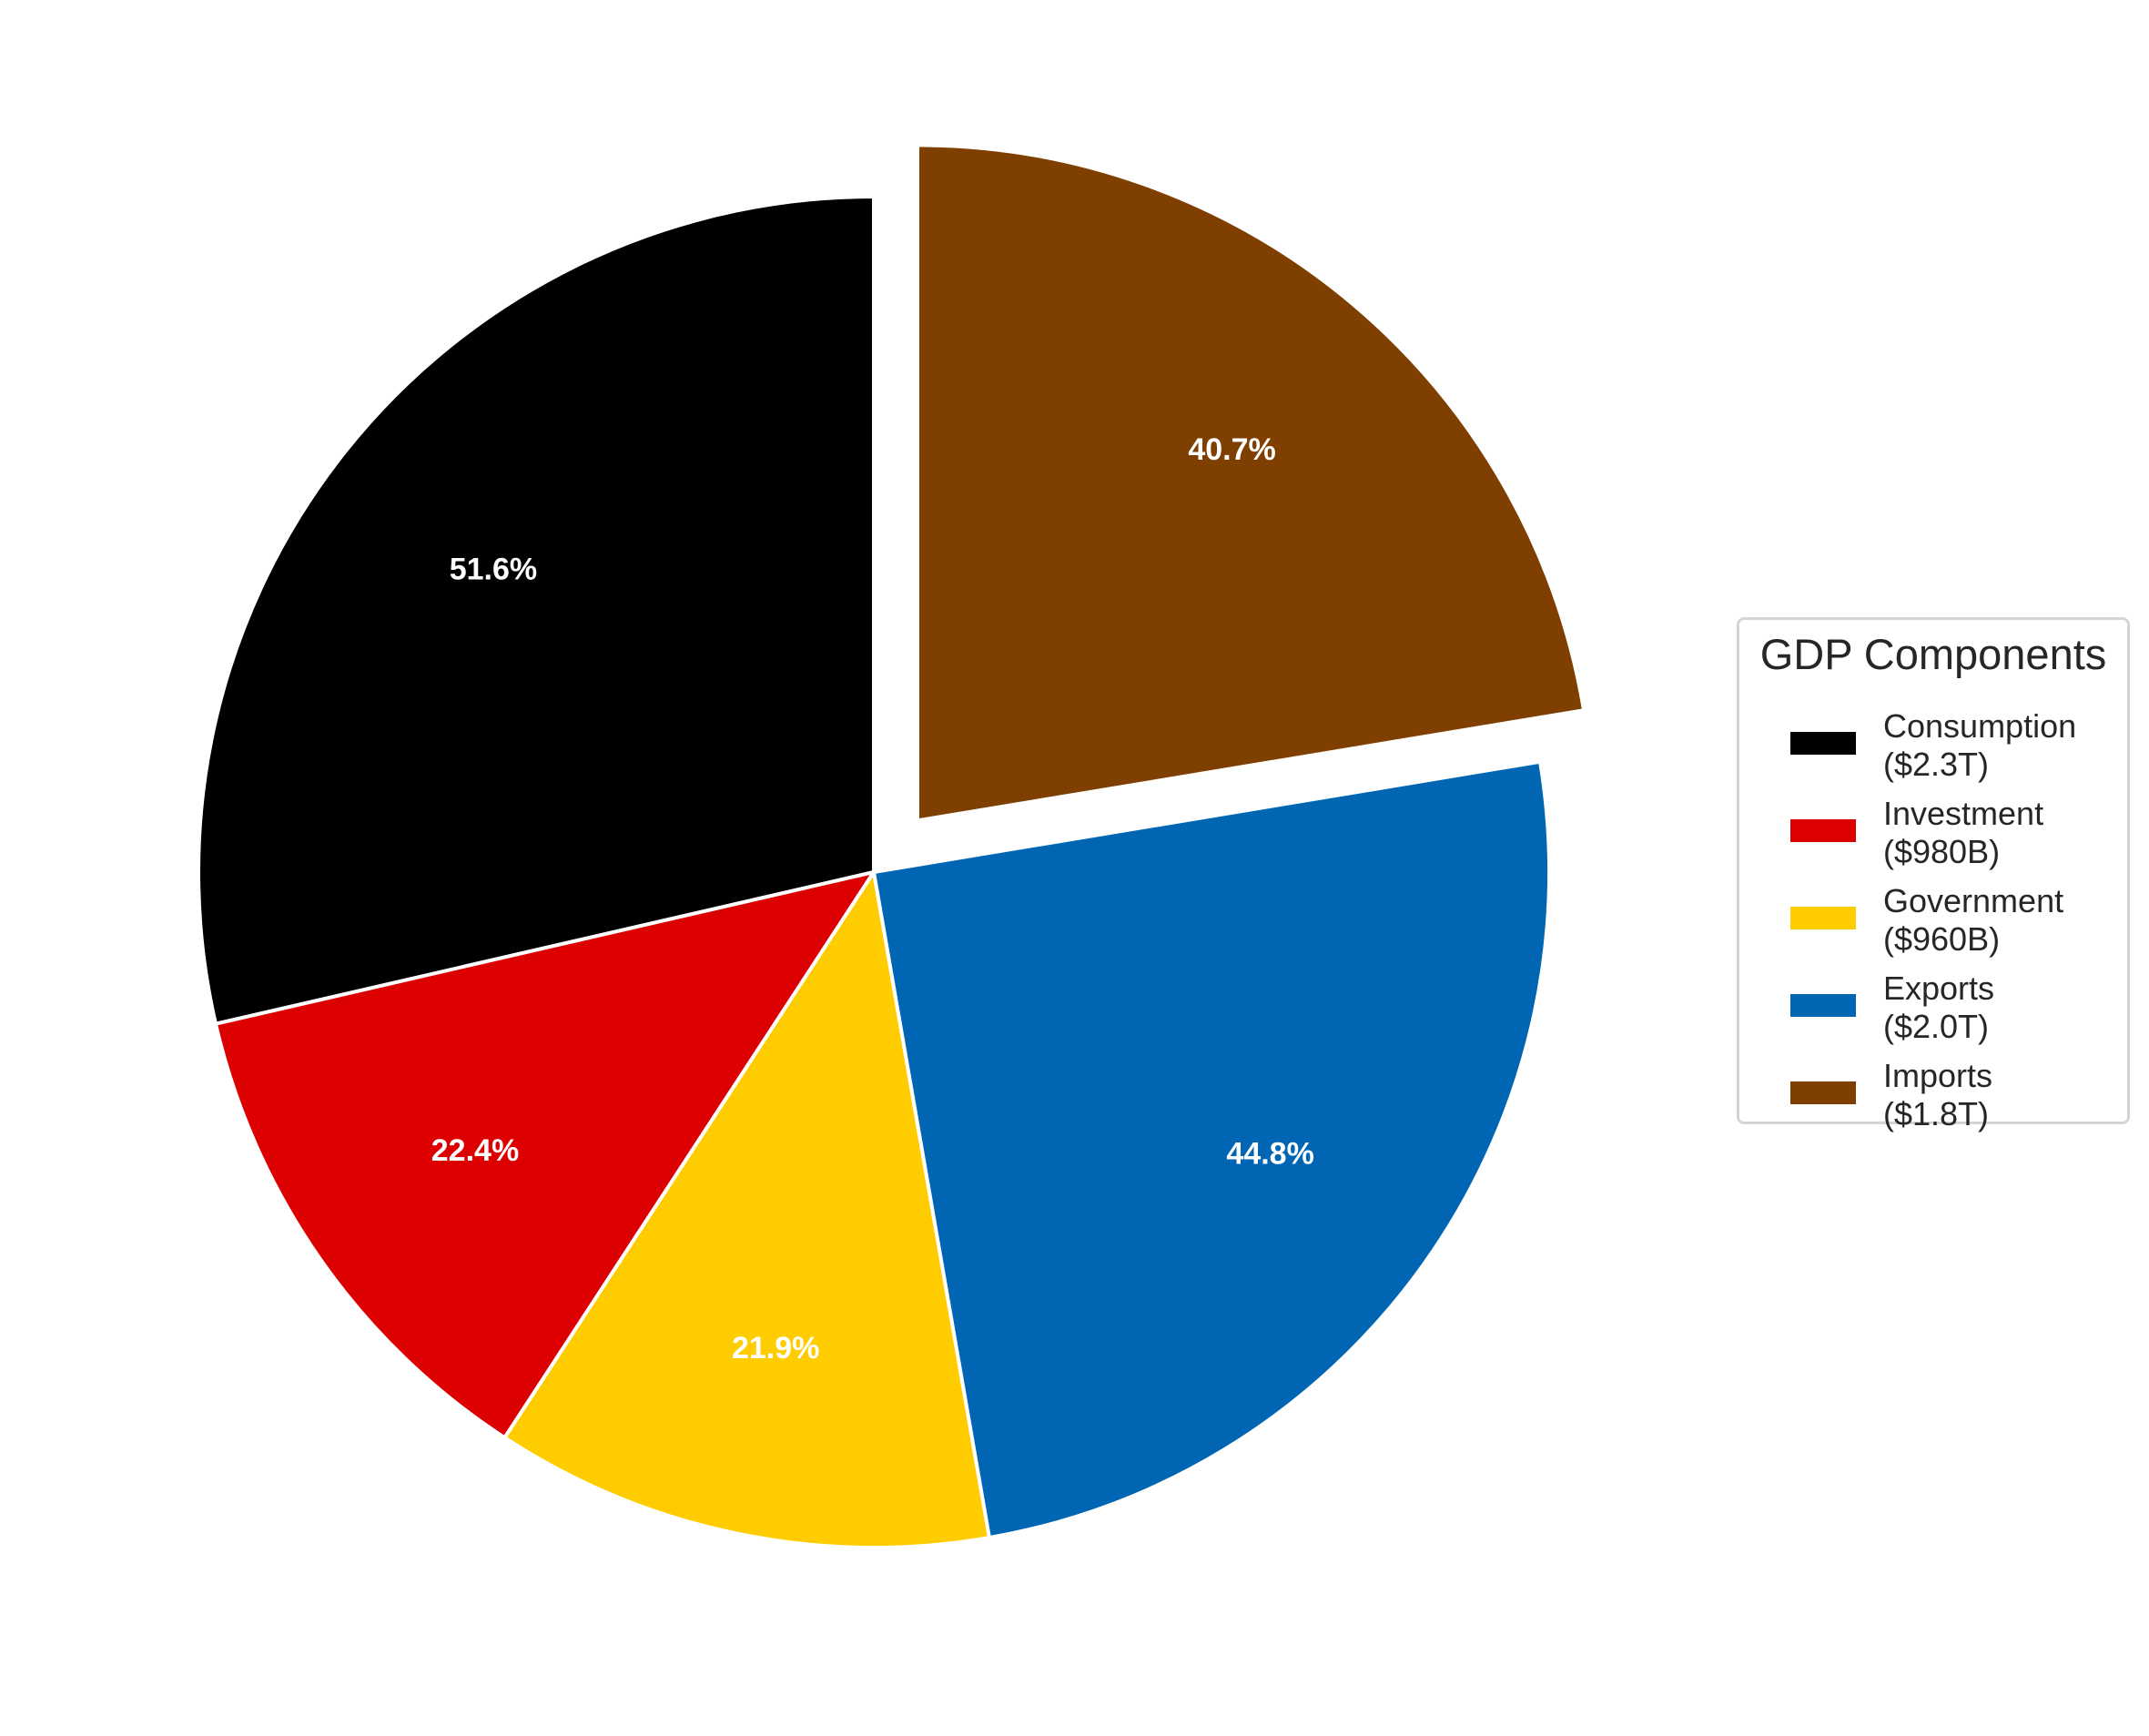 This screenshot has width=2149, height=1736. I want to click on legend-item-consumption: Consumption ($2.3T), so click(1933, 748).